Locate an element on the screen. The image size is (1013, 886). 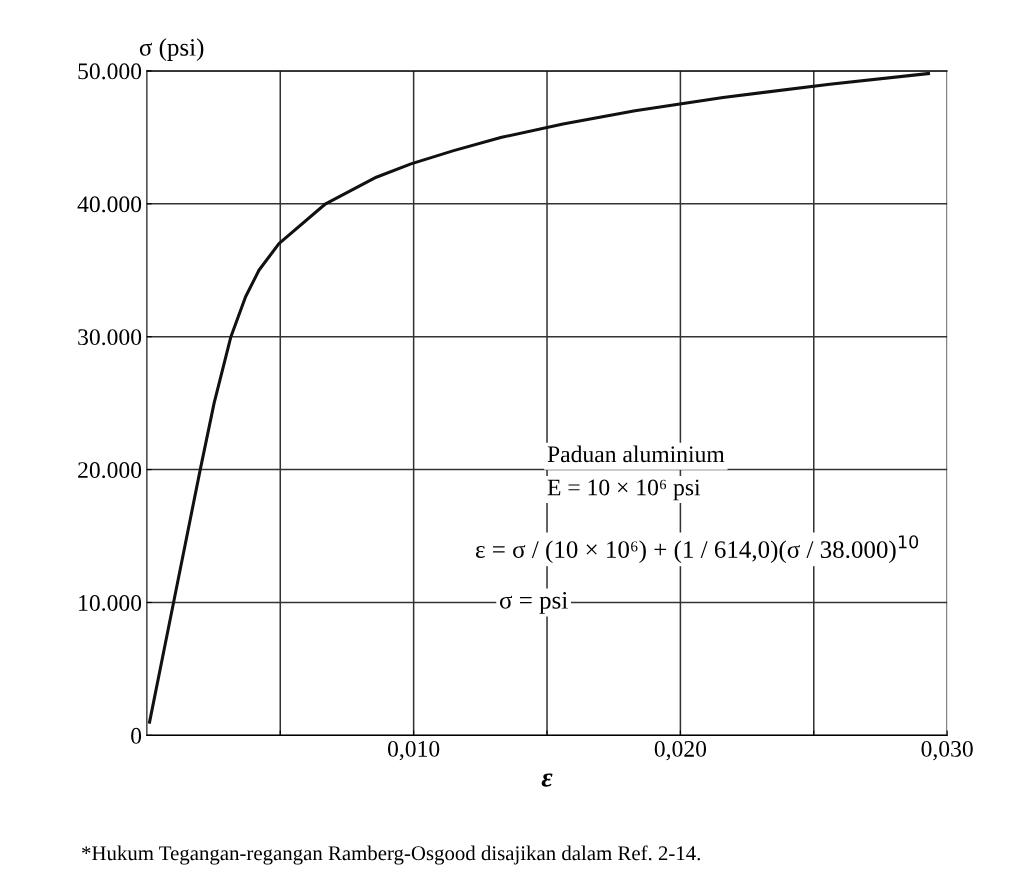
y-tick-label: 50.000 is located at coordinates (110, 71).